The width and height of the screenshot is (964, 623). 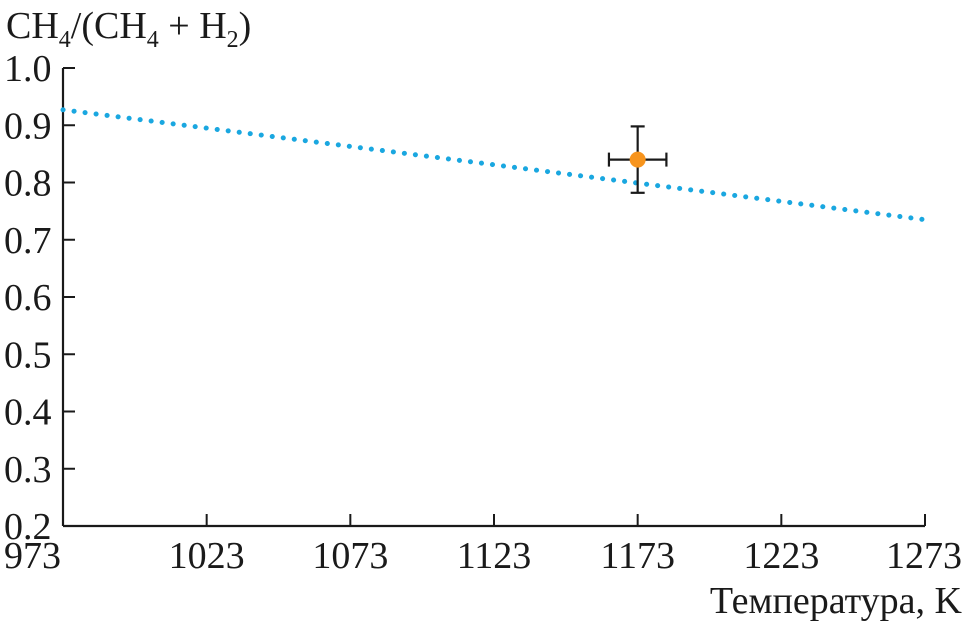 I want to click on y-tick-label: 0.6, so click(x=28, y=298).